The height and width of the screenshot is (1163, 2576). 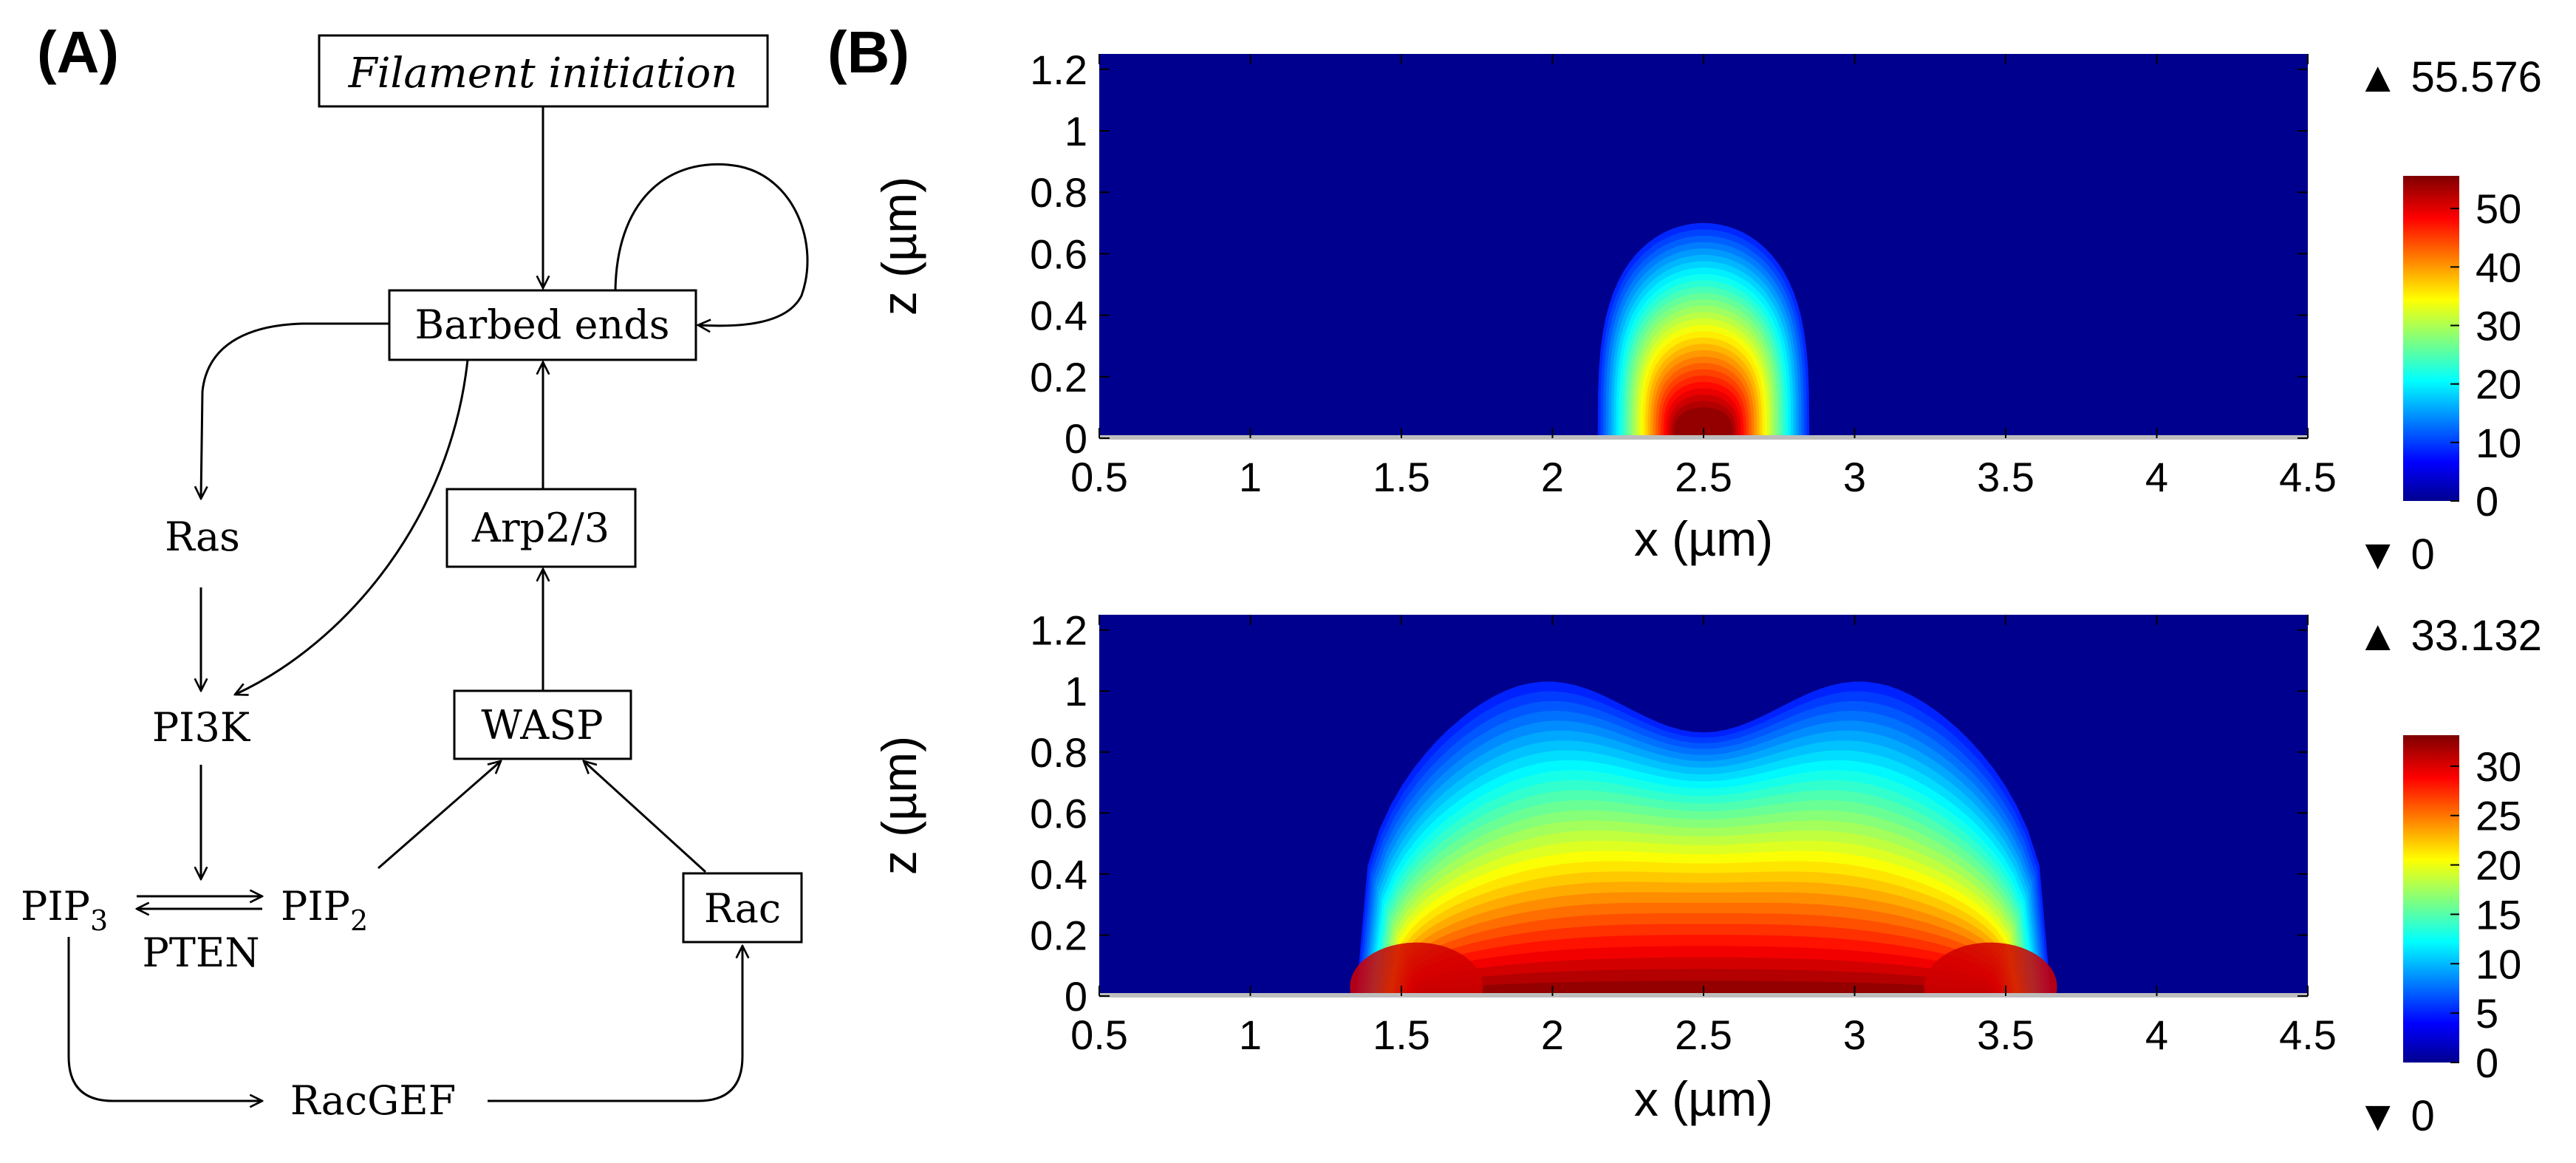 What do you see at coordinates (2308, 1035) in the screenshot?
I see `heatmap-bottom-xtick-label: 4.5` at bounding box center [2308, 1035].